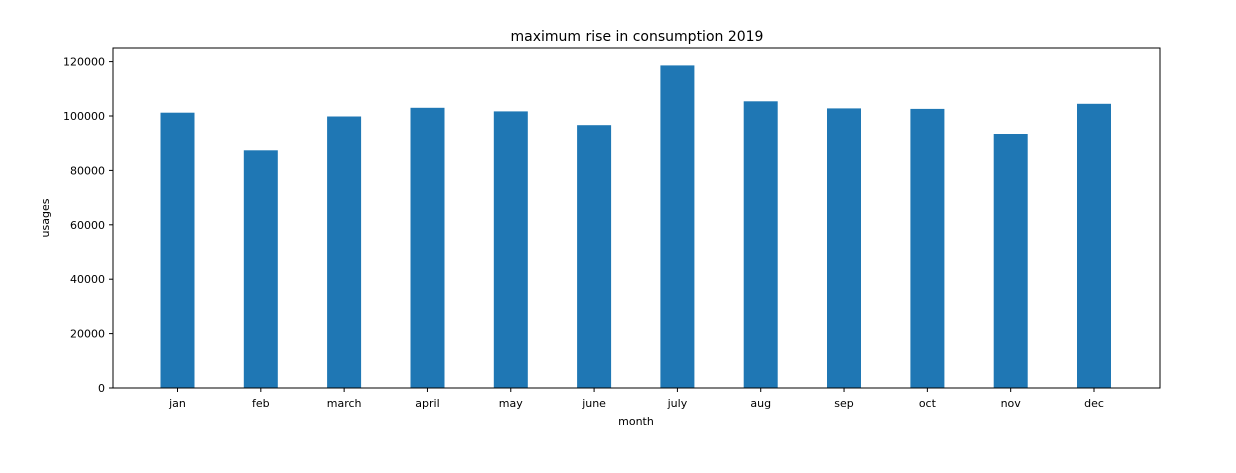  What do you see at coordinates (594, 256) in the screenshot?
I see `bar-june` at bounding box center [594, 256].